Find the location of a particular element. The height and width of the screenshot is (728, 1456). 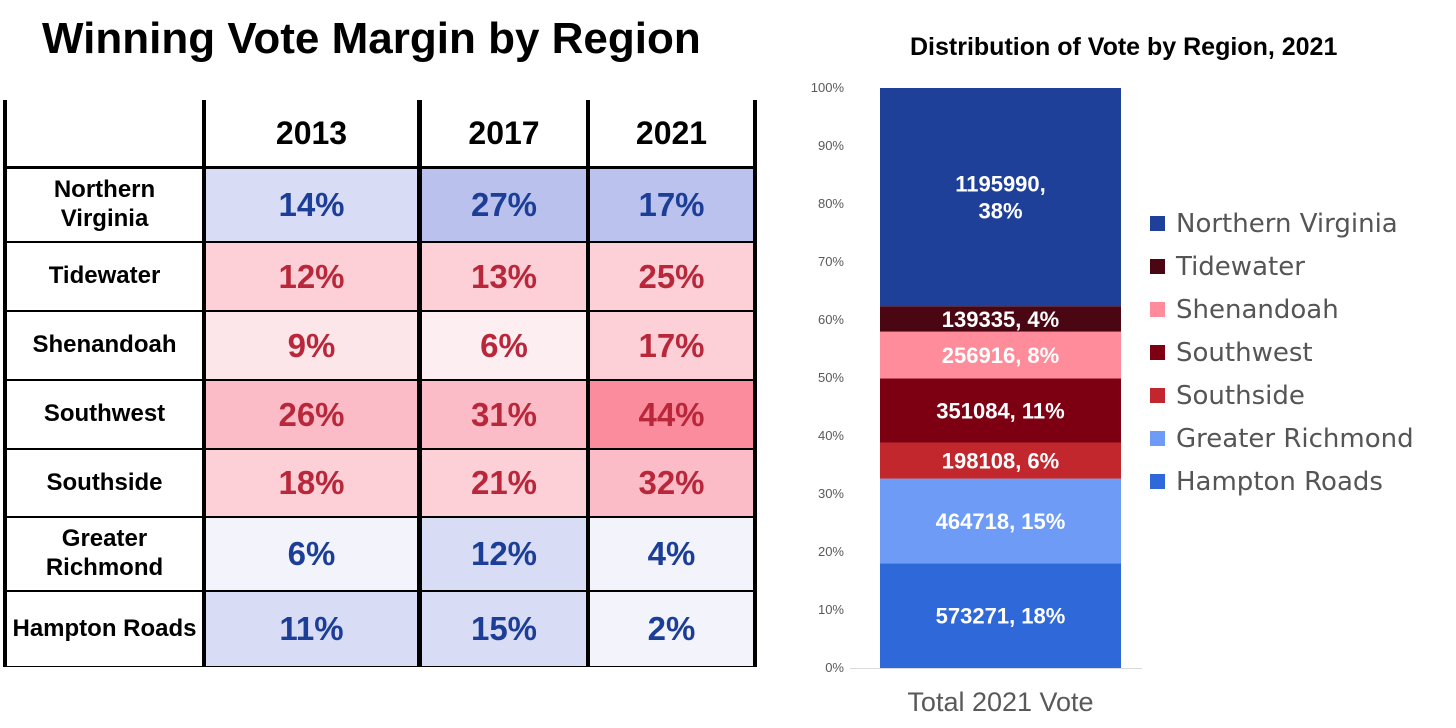

region-label-greater-richmond: Greater Richmond is located at coordinates (104, 554).